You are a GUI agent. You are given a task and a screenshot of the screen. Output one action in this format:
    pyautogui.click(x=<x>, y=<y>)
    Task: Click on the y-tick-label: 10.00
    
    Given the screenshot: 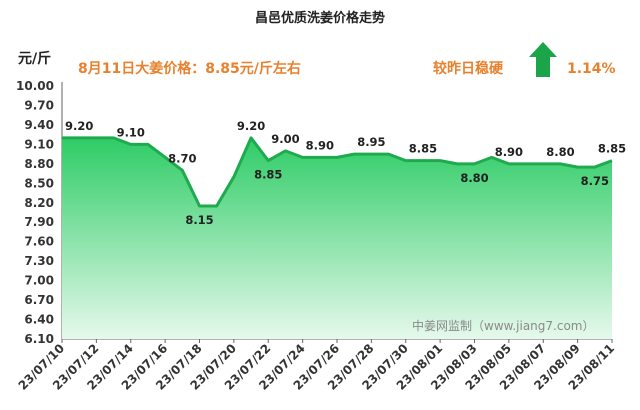 What is the action you would take?
    pyautogui.click(x=35, y=86)
    